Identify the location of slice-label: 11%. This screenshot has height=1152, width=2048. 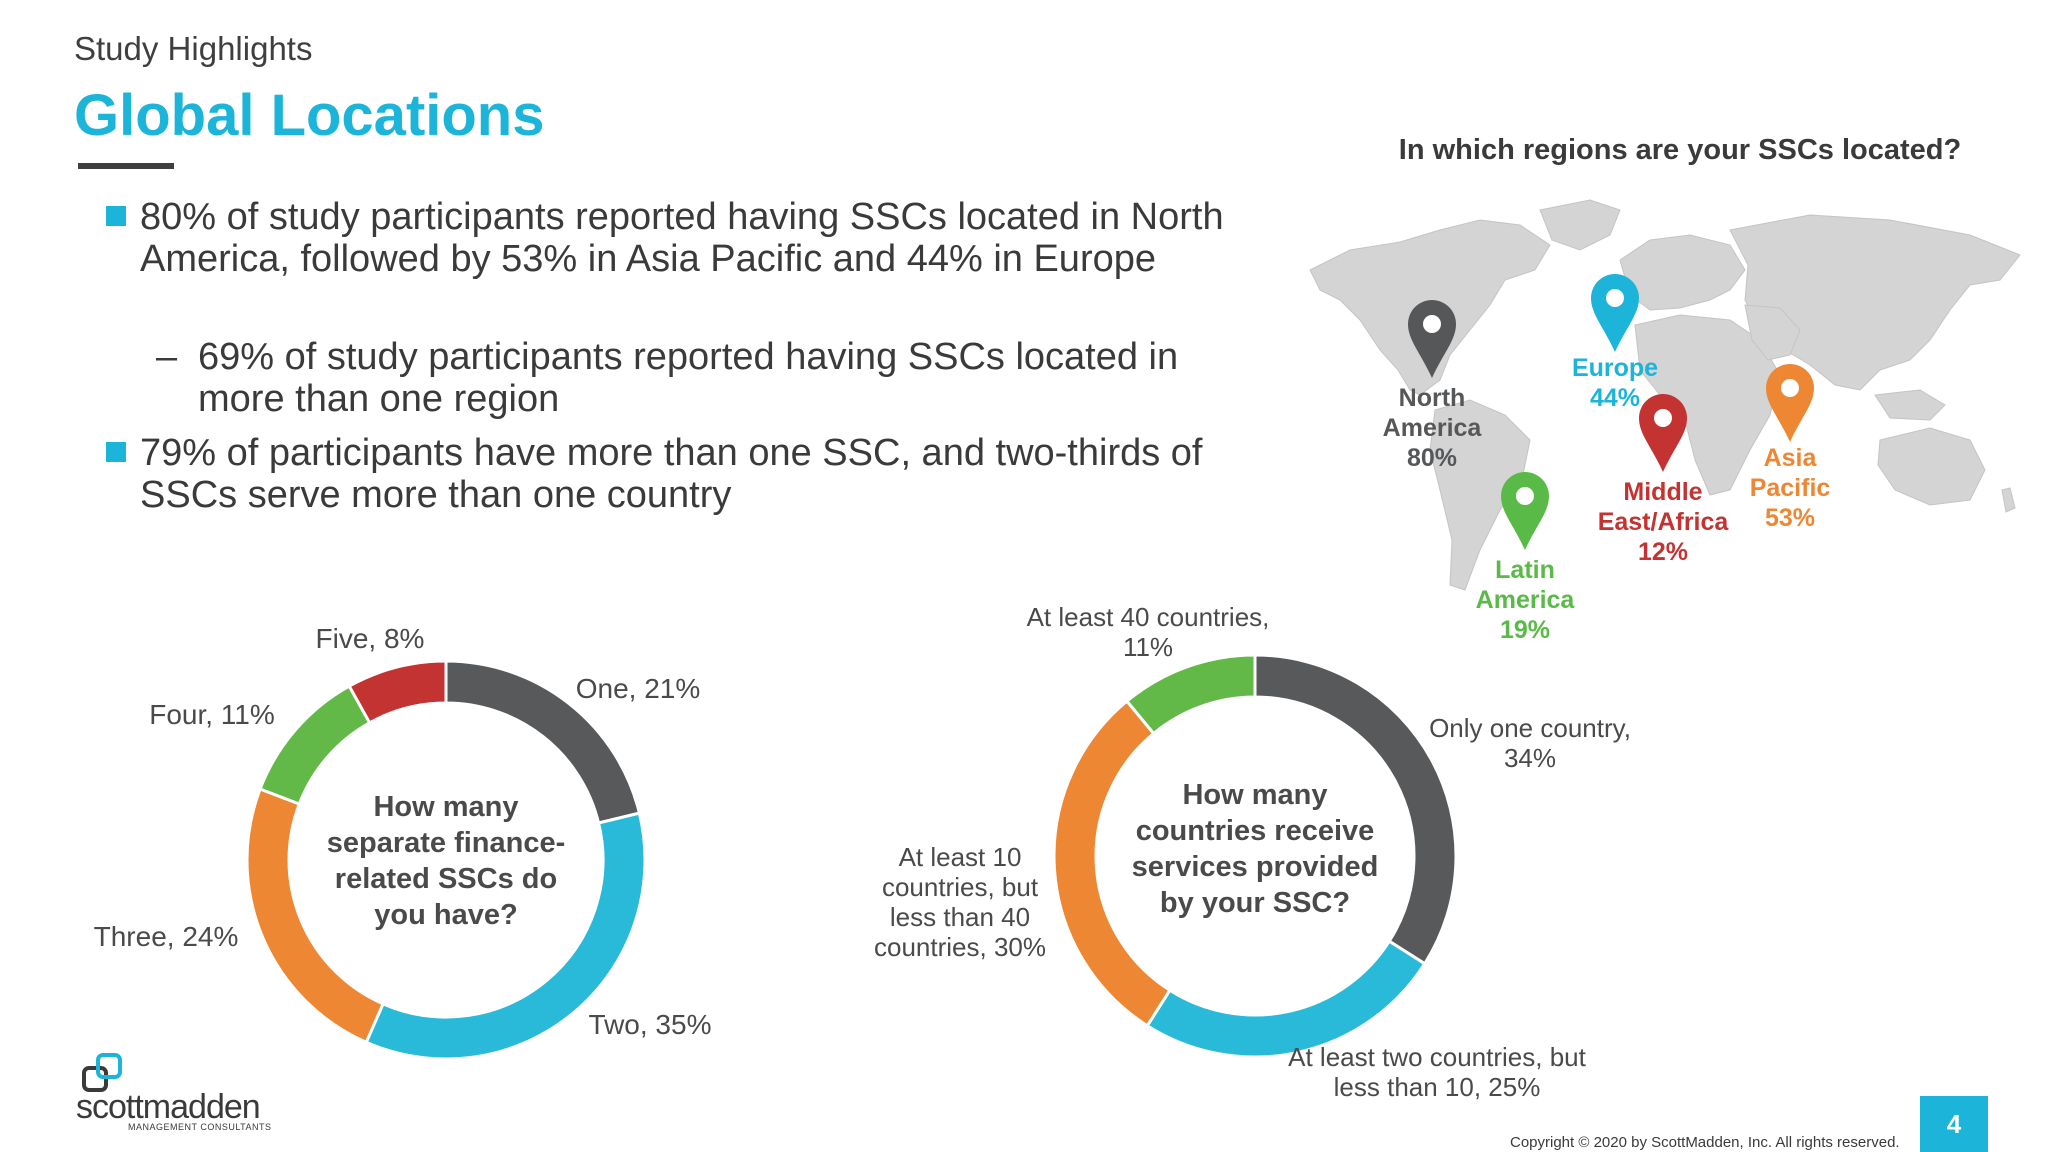
(1148, 647).